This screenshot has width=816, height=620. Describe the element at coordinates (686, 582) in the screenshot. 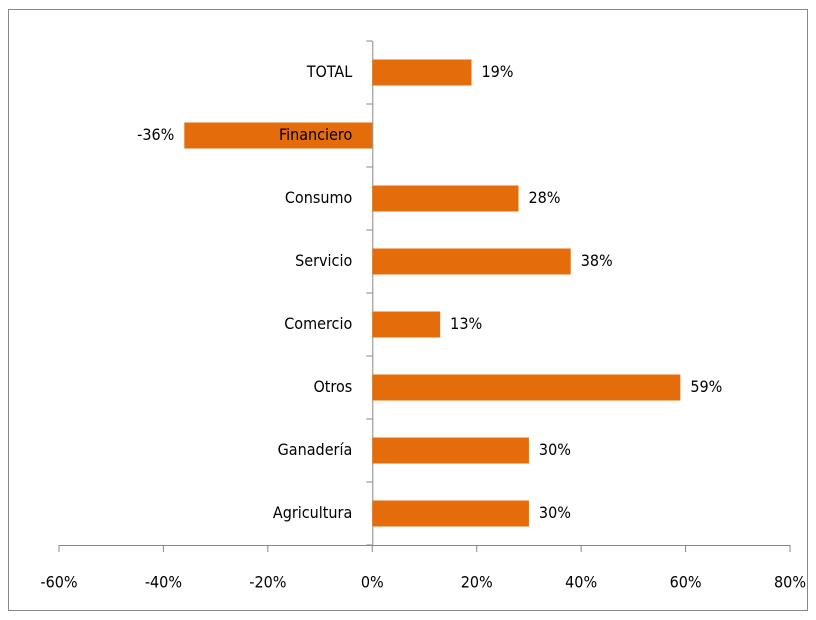

I see `x-tick-label: 60%` at that location.